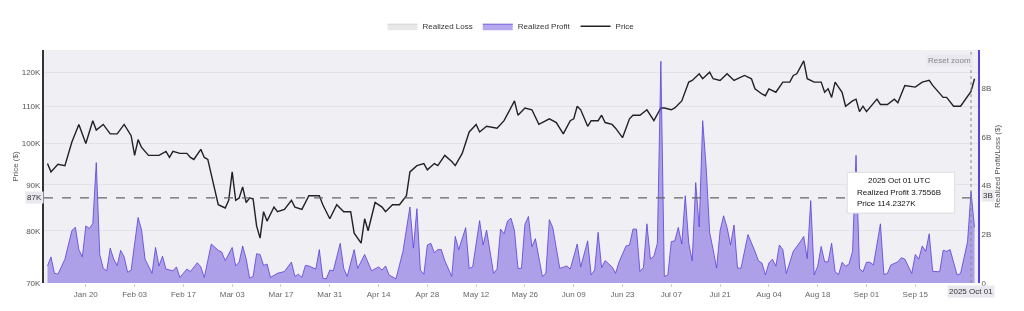 Image resolution: width=1024 pixels, height=311 pixels. What do you see at coordinates (986, 186) in the screenshot?
I see `y2-tick-label: 4B` at bounding box center [986, 186].